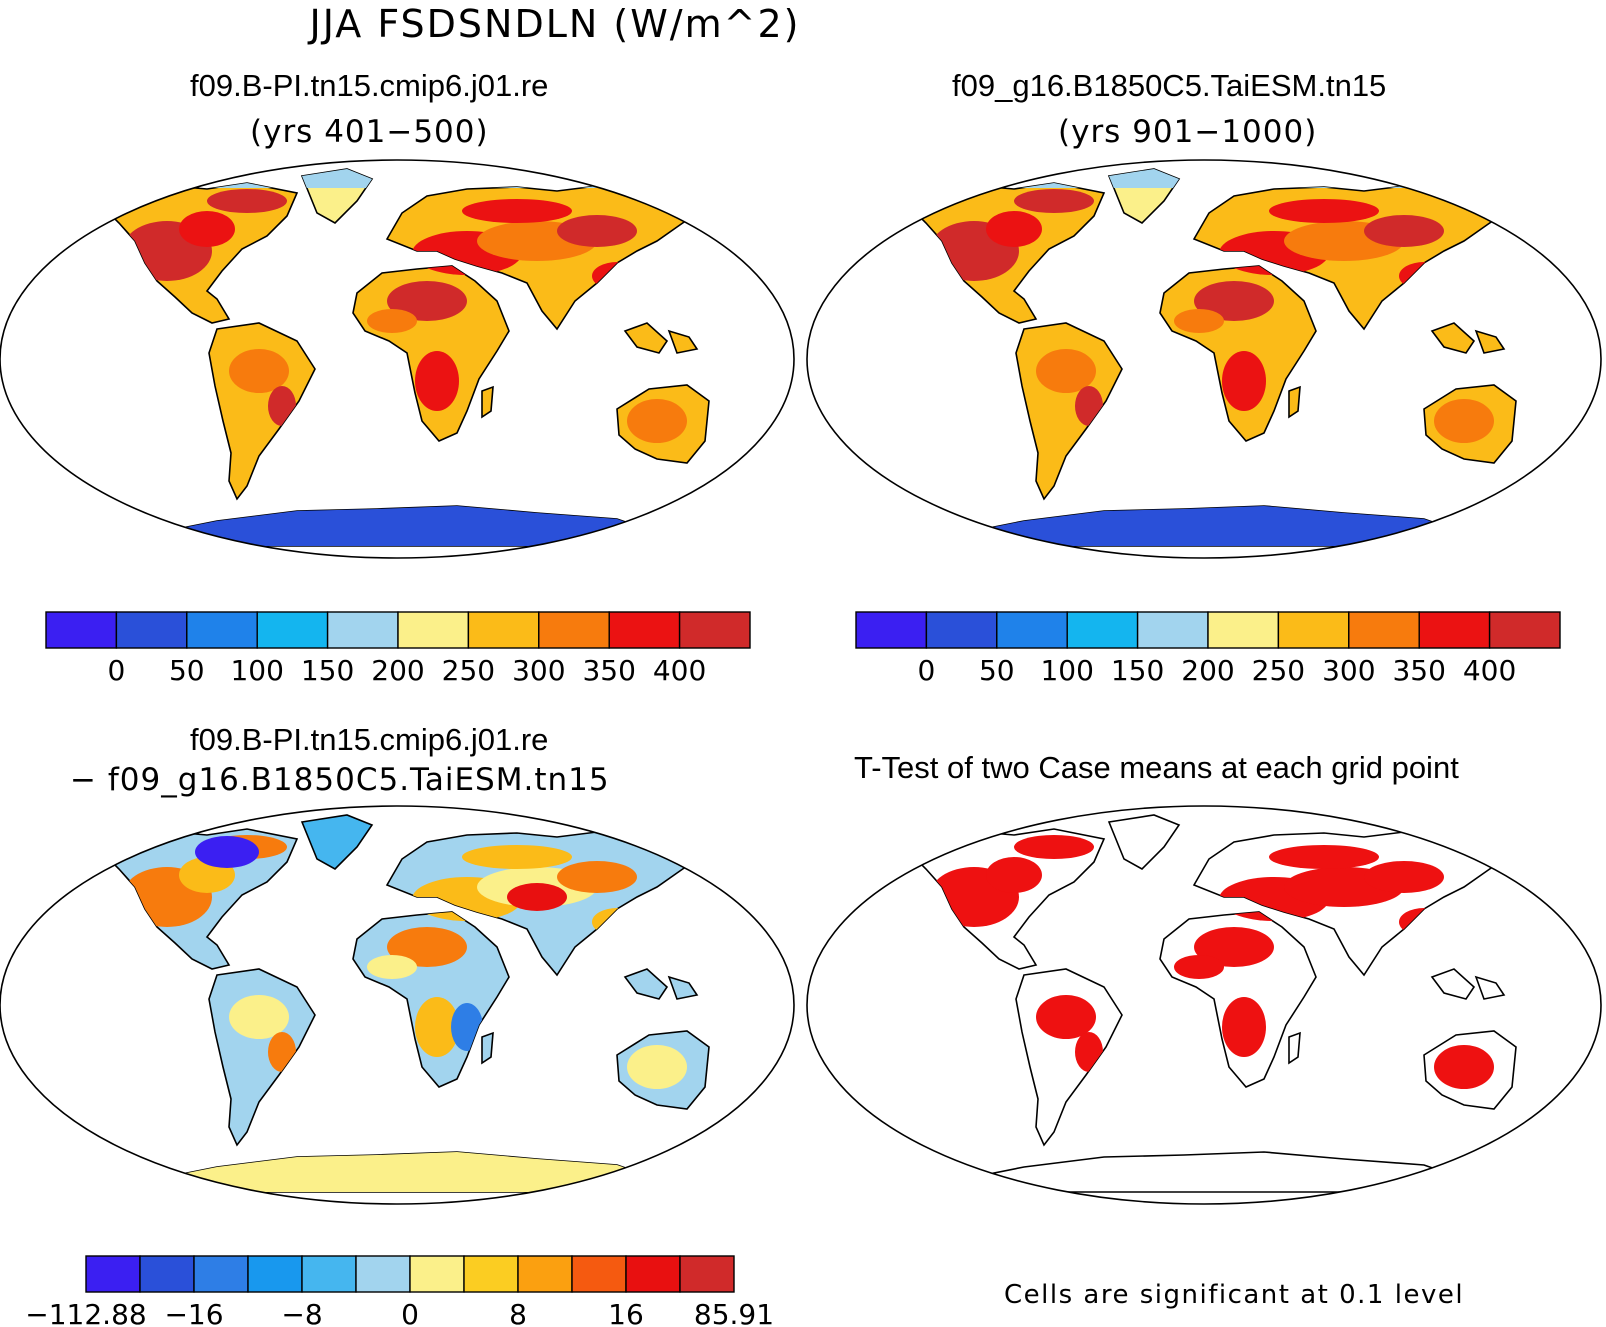 The width and height of the screenshot is (1606, 1327). What do you see at coordinates (85, 1312) in the screenshot?
I see `colorbar-tick-label: −112.88` at bounding box center [85, 1312].